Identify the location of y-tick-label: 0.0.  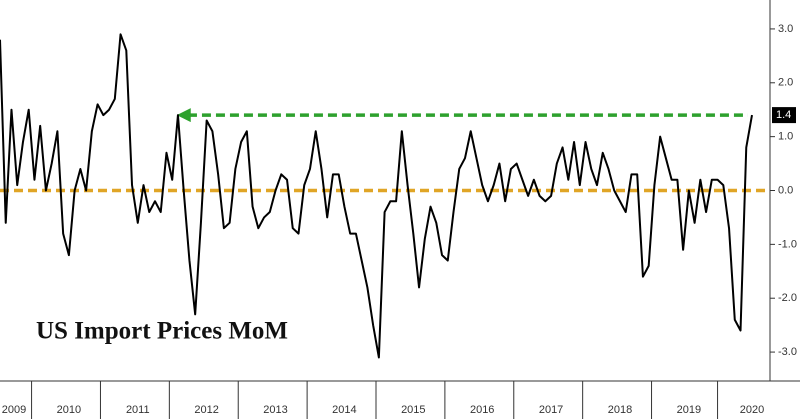
(785, 190).